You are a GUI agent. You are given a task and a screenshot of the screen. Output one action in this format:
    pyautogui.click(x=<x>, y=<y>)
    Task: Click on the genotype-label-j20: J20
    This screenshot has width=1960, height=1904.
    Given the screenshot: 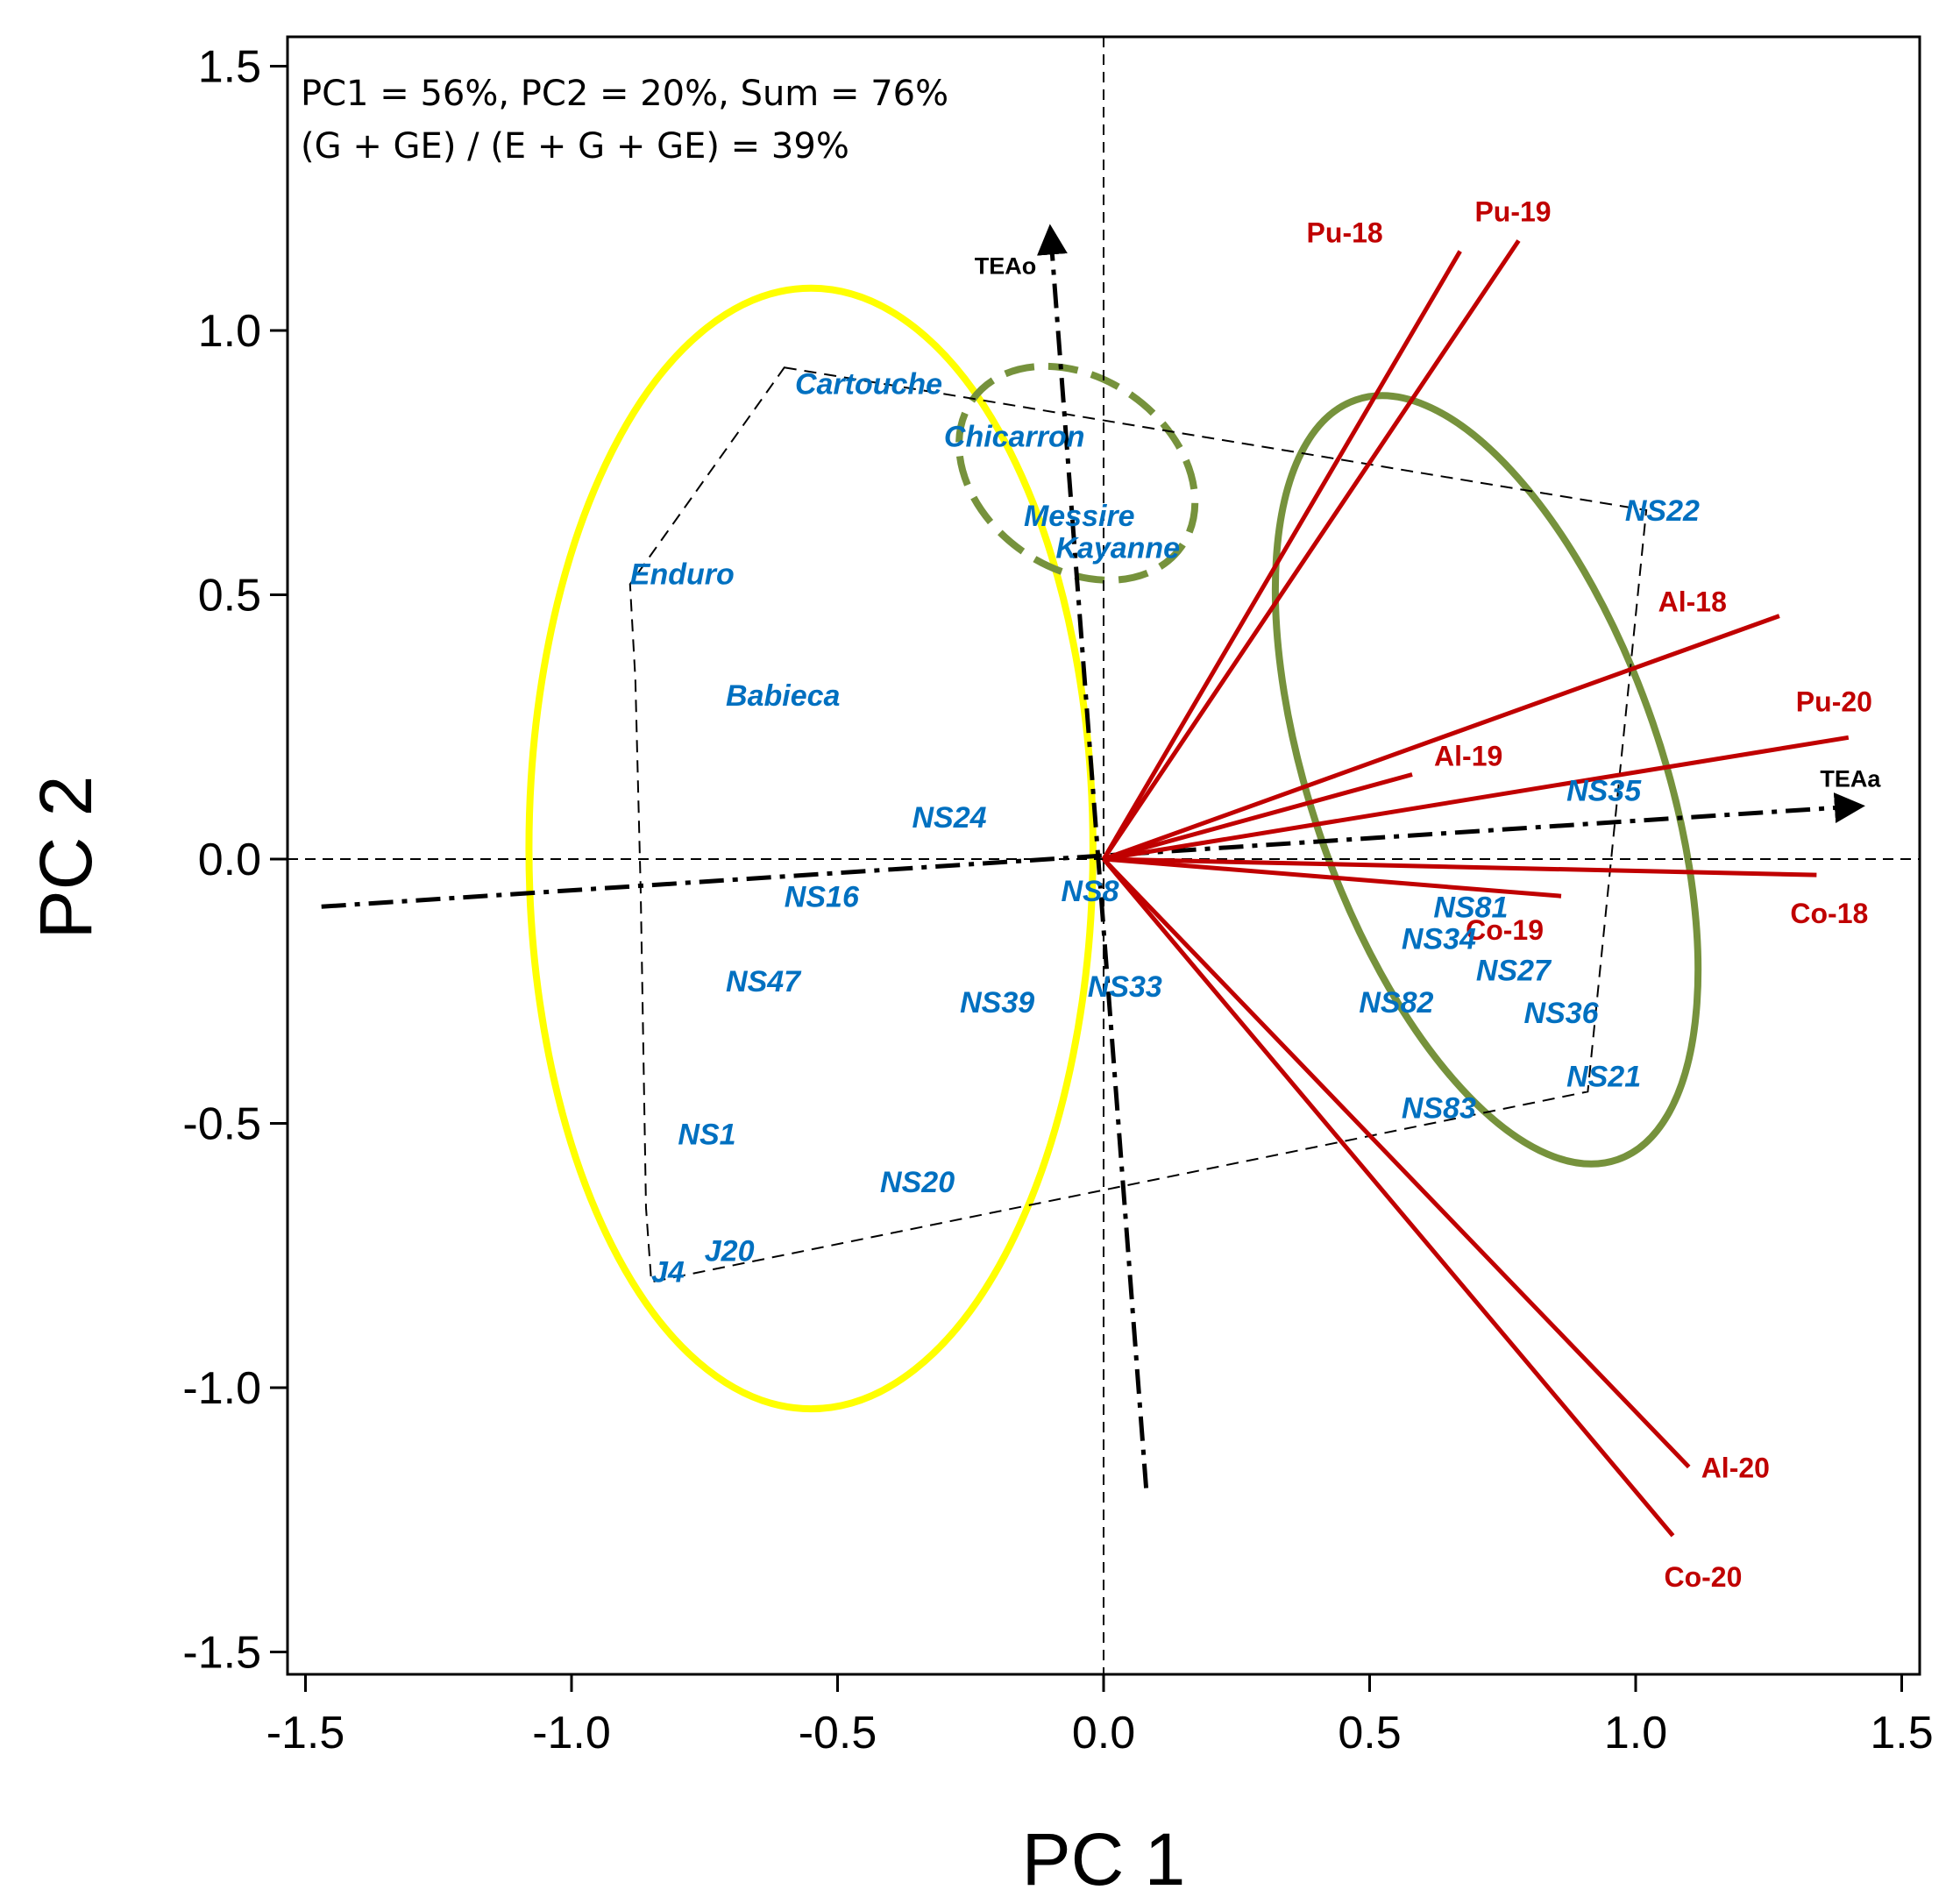 What is the action you would take?
    pyautogui.click(x=730, y=1251)
    